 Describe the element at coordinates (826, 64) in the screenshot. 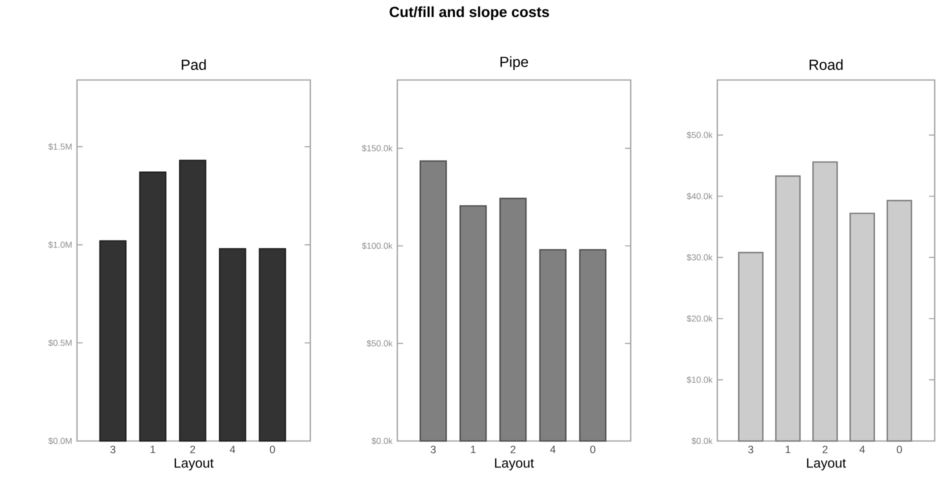

I see `chart-title: Road` at that location.